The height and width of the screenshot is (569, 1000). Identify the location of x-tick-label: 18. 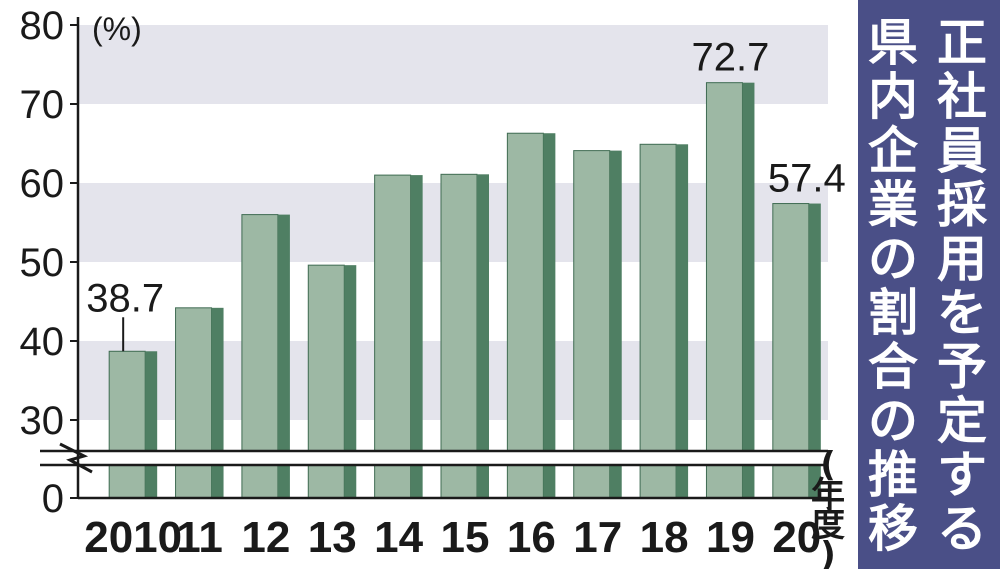
(664, 537).